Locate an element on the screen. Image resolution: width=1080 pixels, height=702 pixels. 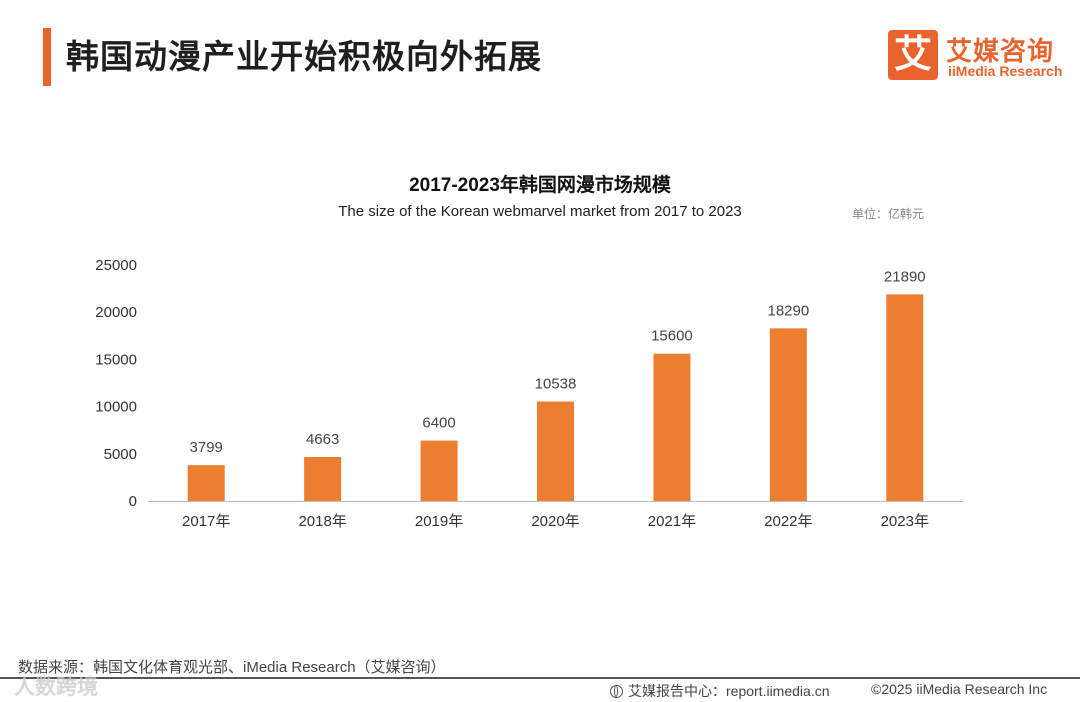
watermark: 人数跨境 is located at coordinates (56, 687).